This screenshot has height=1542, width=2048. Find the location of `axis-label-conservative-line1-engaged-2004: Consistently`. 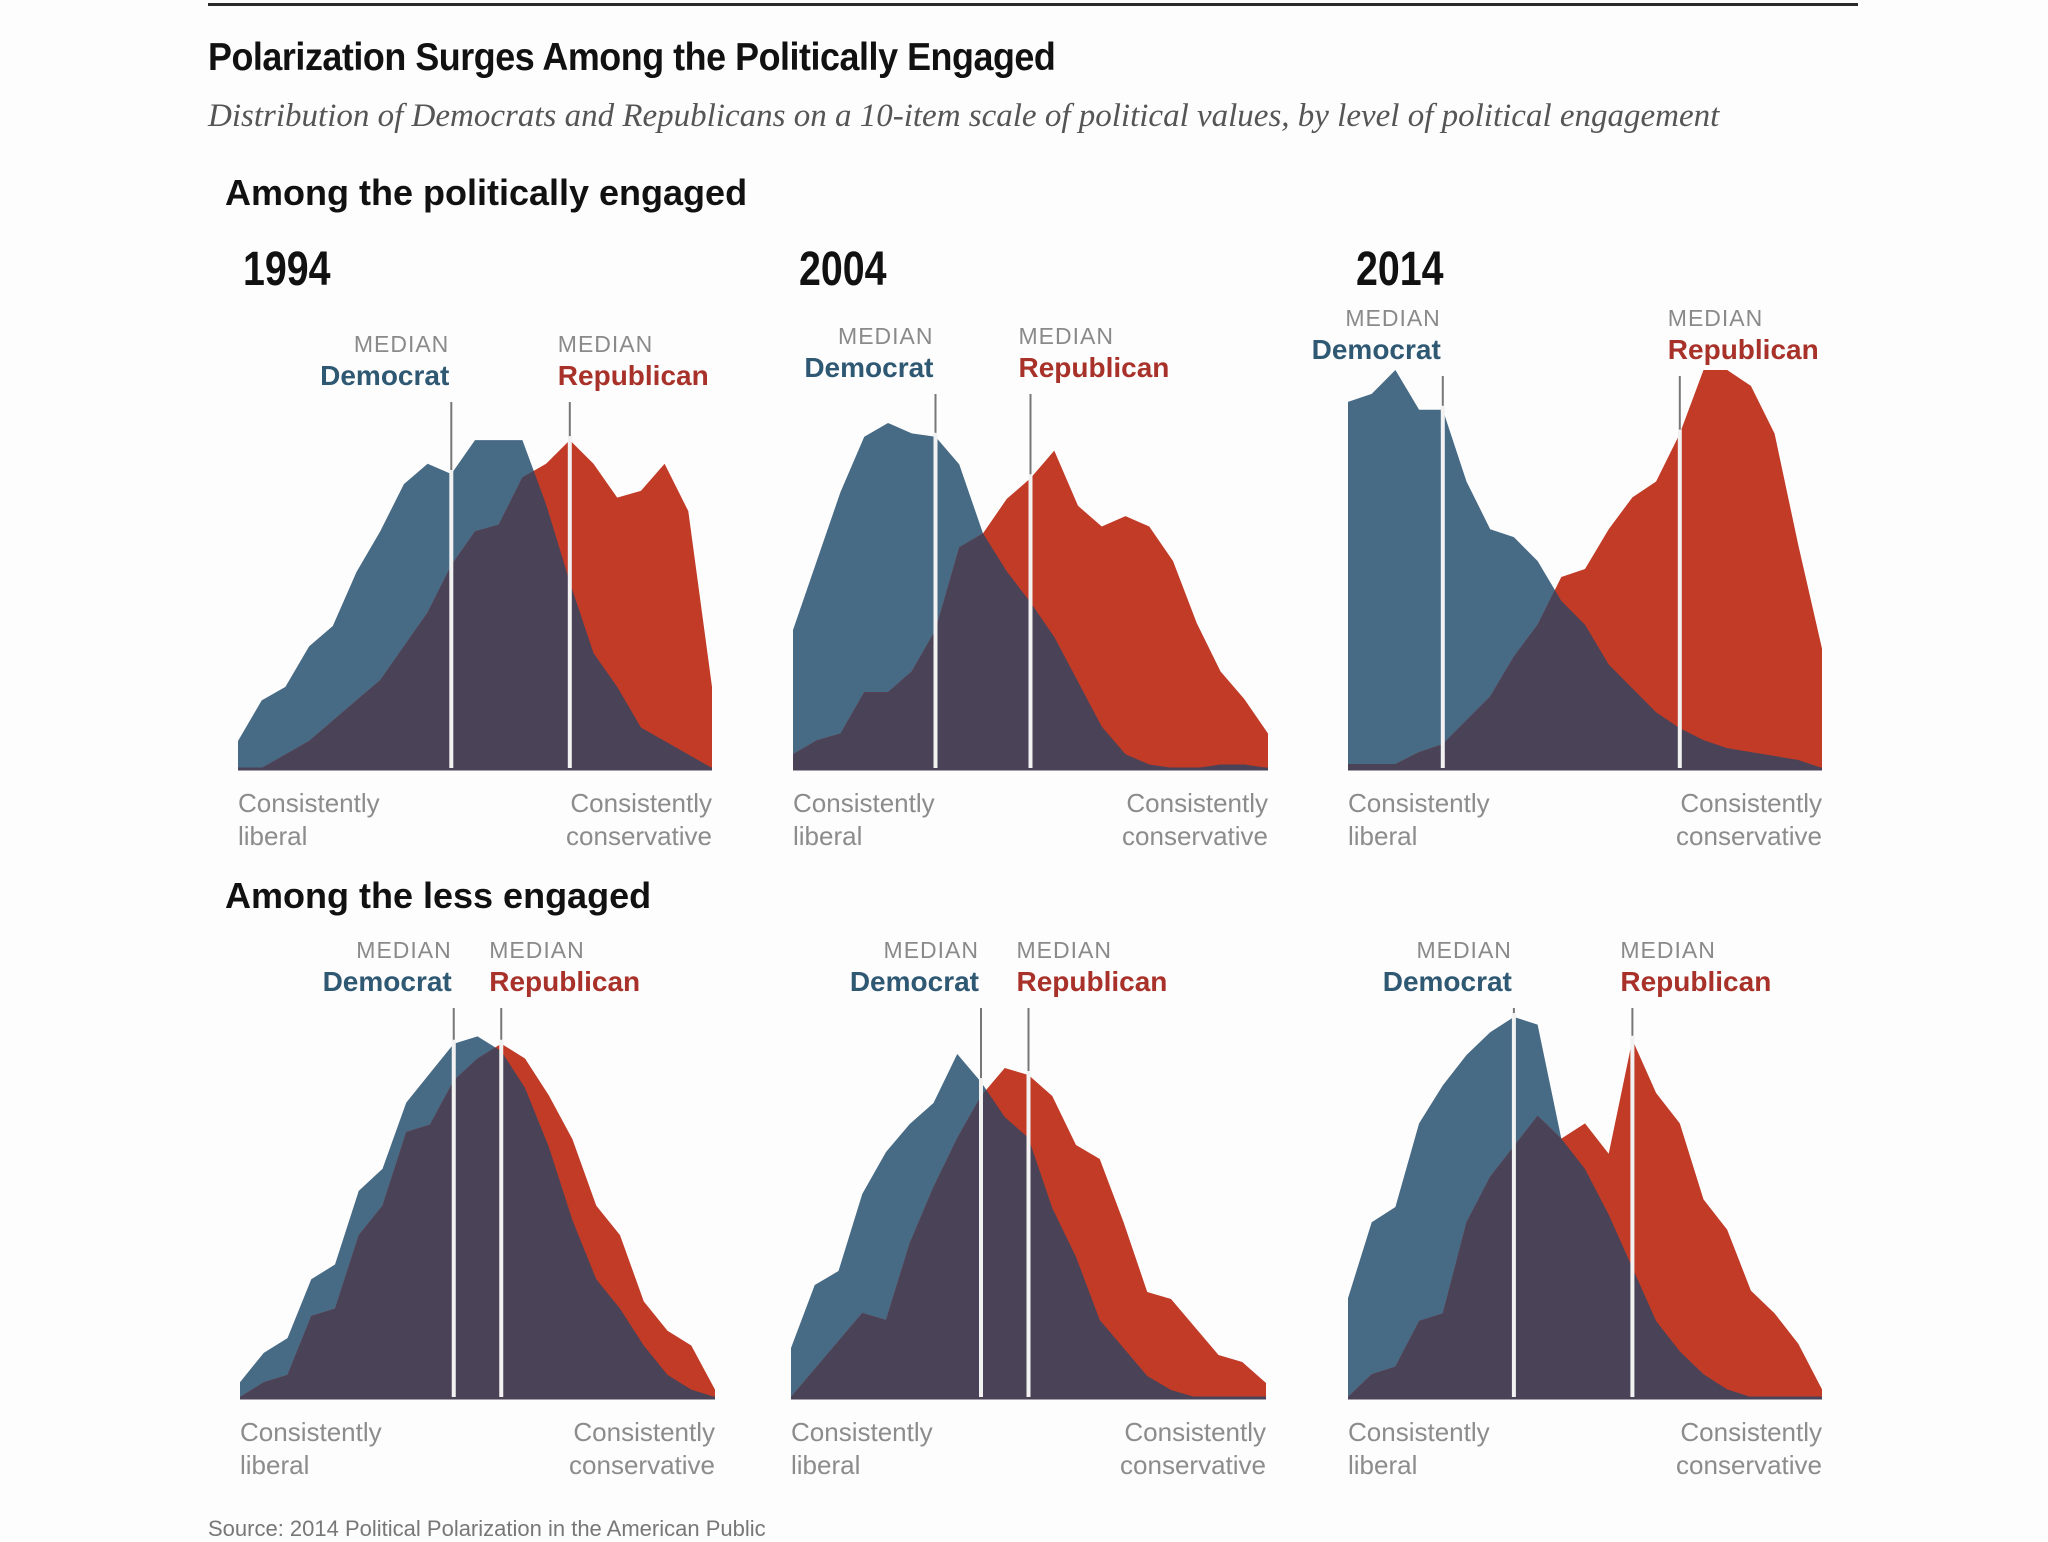

axis-label-conservative-line1-engaged-2004: Consistently is located at coordinates (1197, 803).